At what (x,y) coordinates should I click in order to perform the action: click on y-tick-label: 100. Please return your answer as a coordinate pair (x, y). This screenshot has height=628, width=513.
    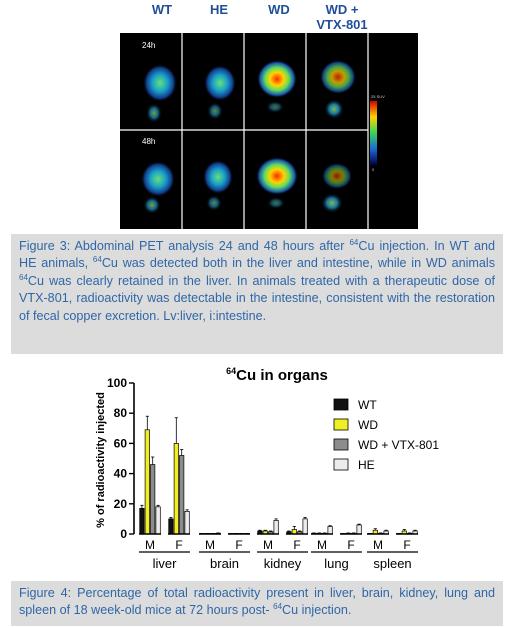
    Looking at the image, I should click on (117, 383).